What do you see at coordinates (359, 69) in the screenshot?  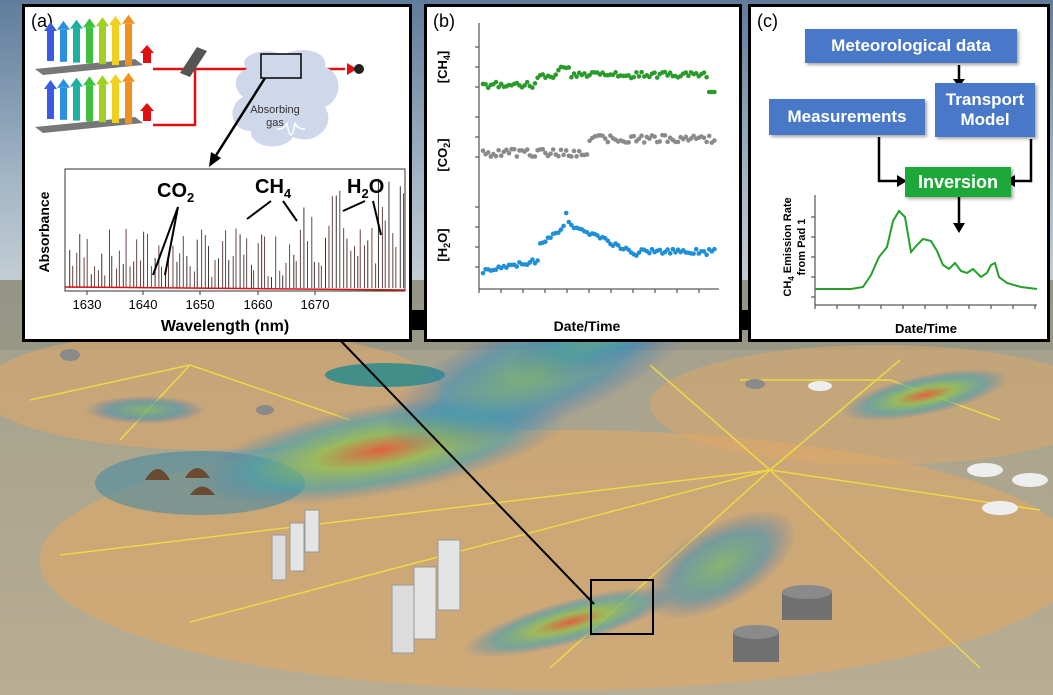 I see `detector-icon` at bounding box center [359, 69].